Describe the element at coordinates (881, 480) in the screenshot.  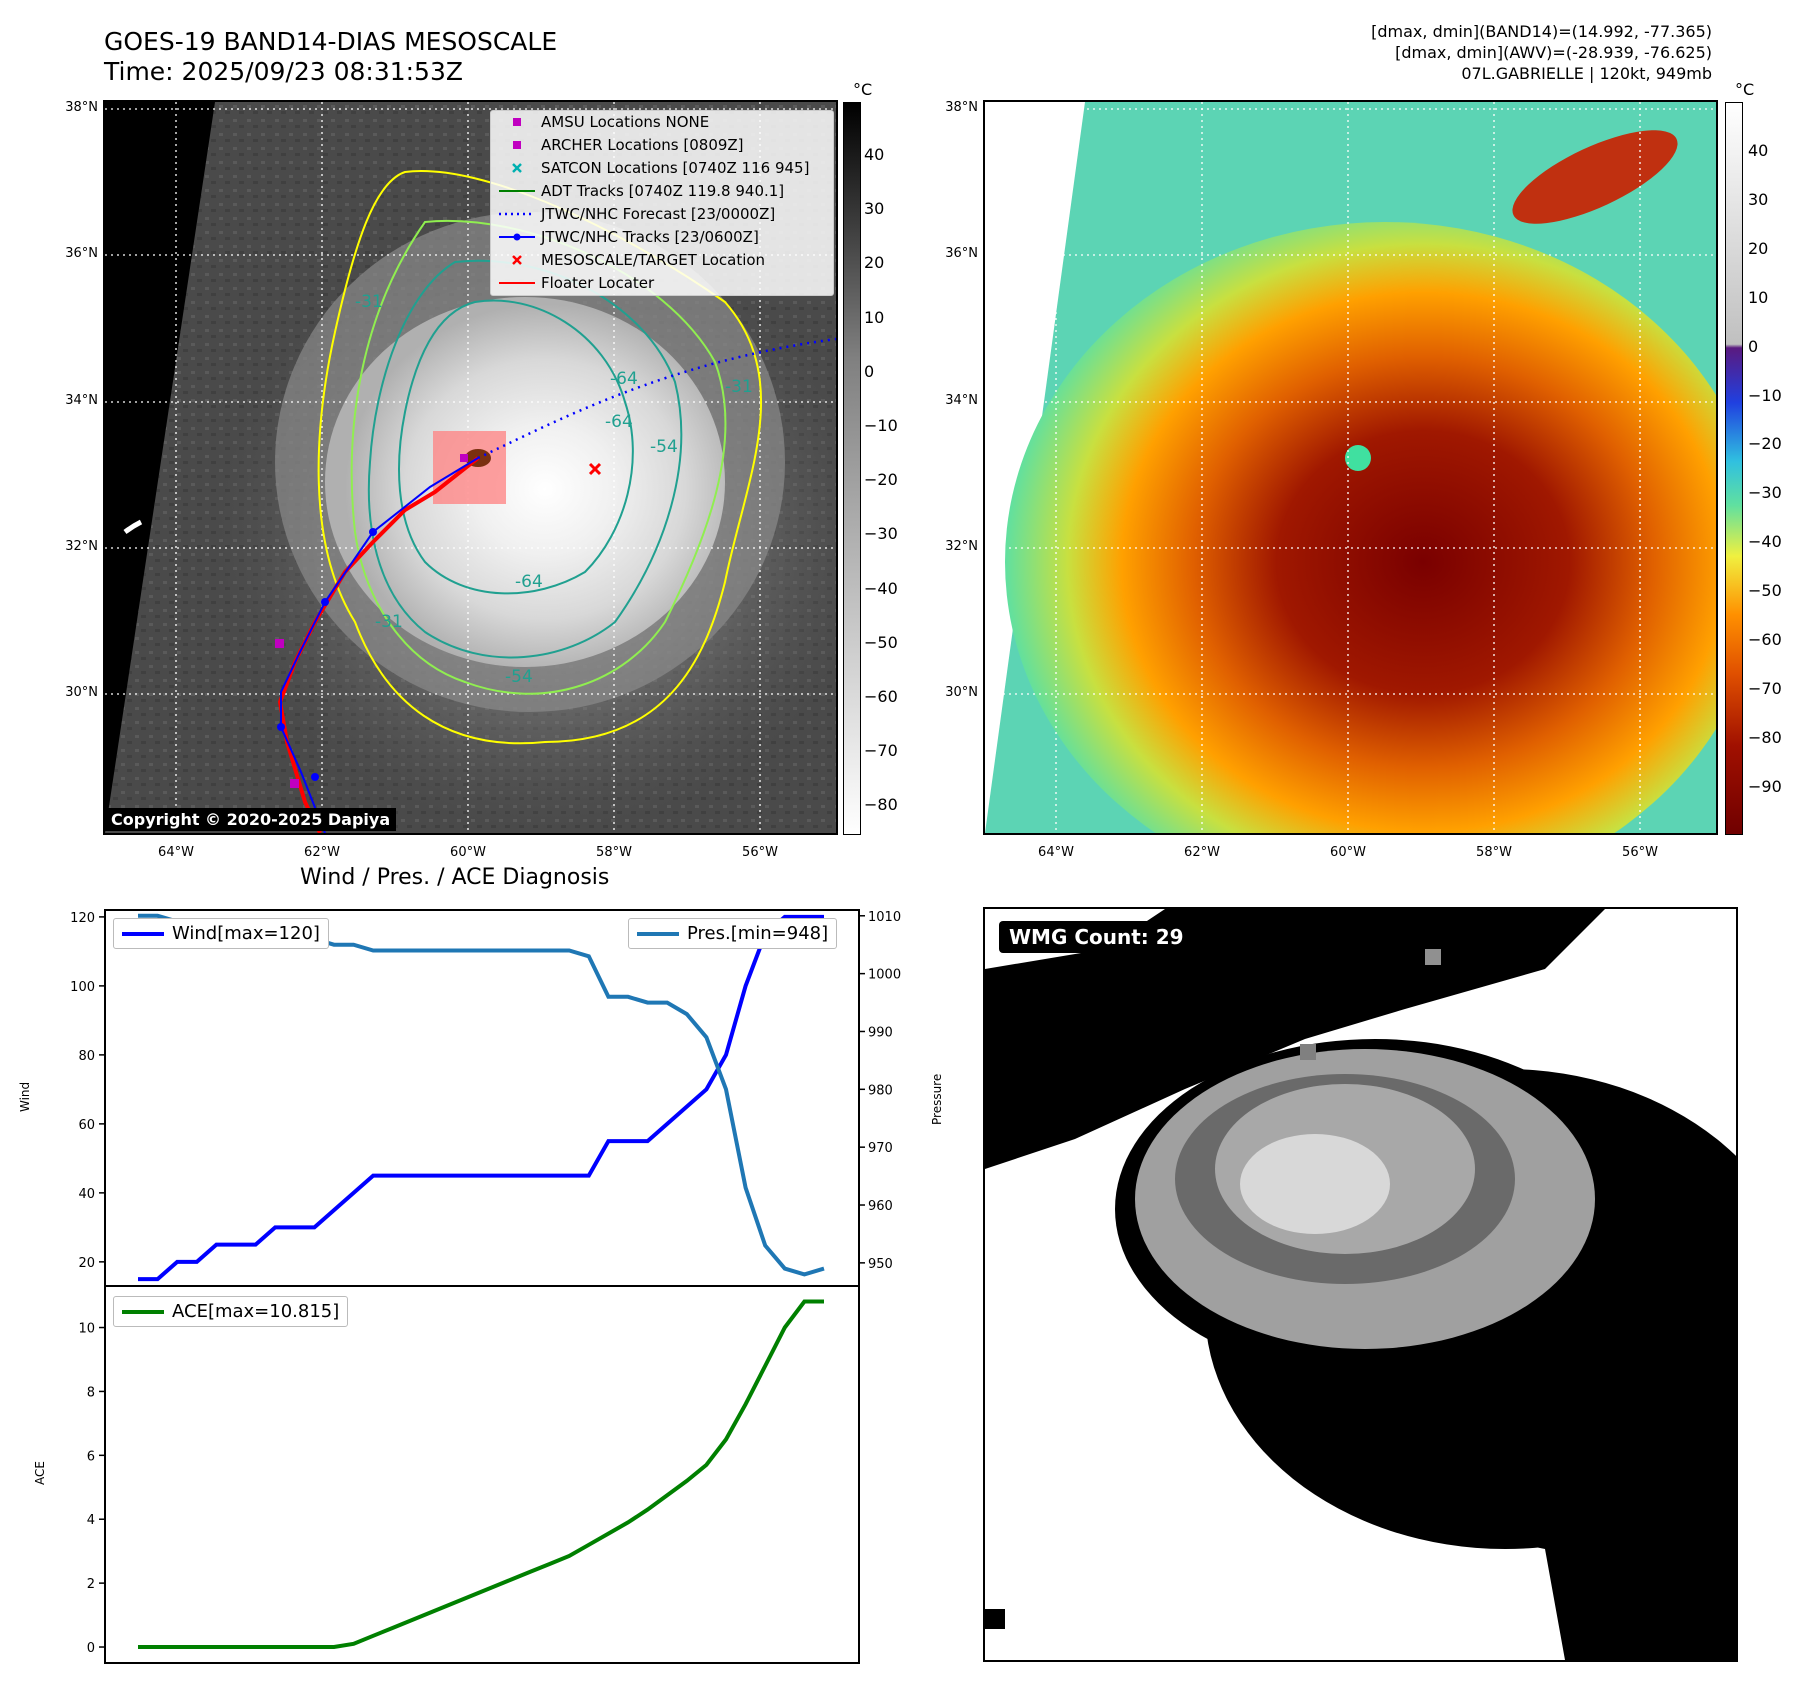
I see `colorbar-tick: −20` at that location.